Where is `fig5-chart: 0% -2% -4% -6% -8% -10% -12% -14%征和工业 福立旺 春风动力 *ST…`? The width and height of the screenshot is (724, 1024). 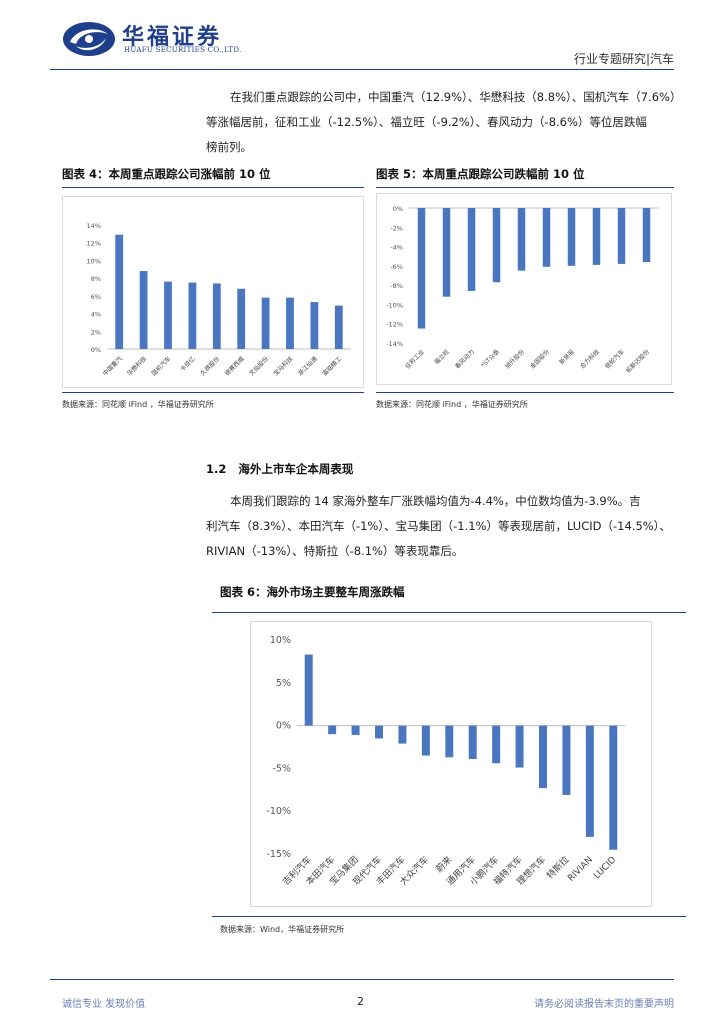 fig5-chart: 0% -2% -4% -6% -8% -10% -12% -14%征和工业 福立旺 春风动力 *ST… is located at coordinates (522, 290).